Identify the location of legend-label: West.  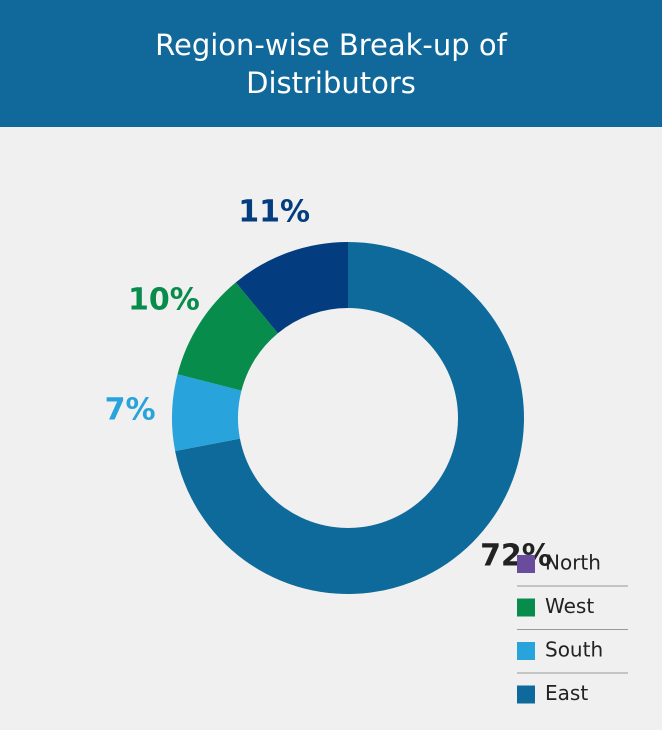
(569, 606).